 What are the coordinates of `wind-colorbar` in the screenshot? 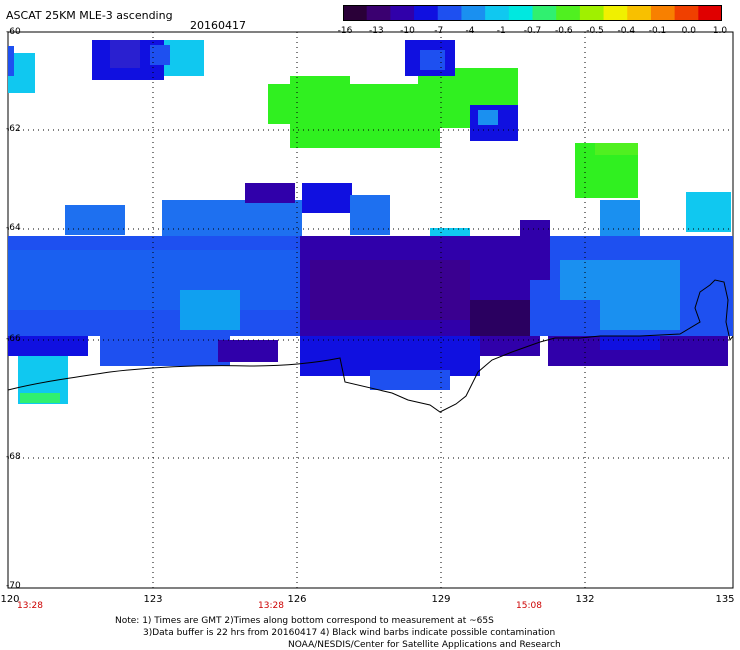 It's located at (532, 13).